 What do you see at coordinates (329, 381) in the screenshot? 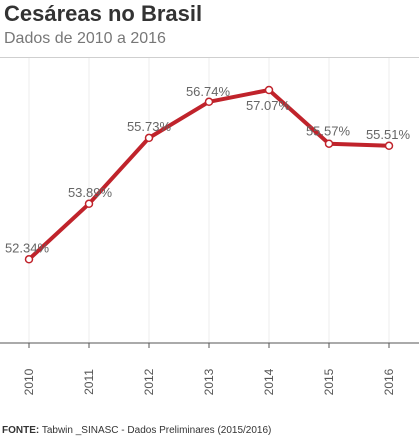
I see `x-tick-label: 2015` at bounding box center [329, 381].